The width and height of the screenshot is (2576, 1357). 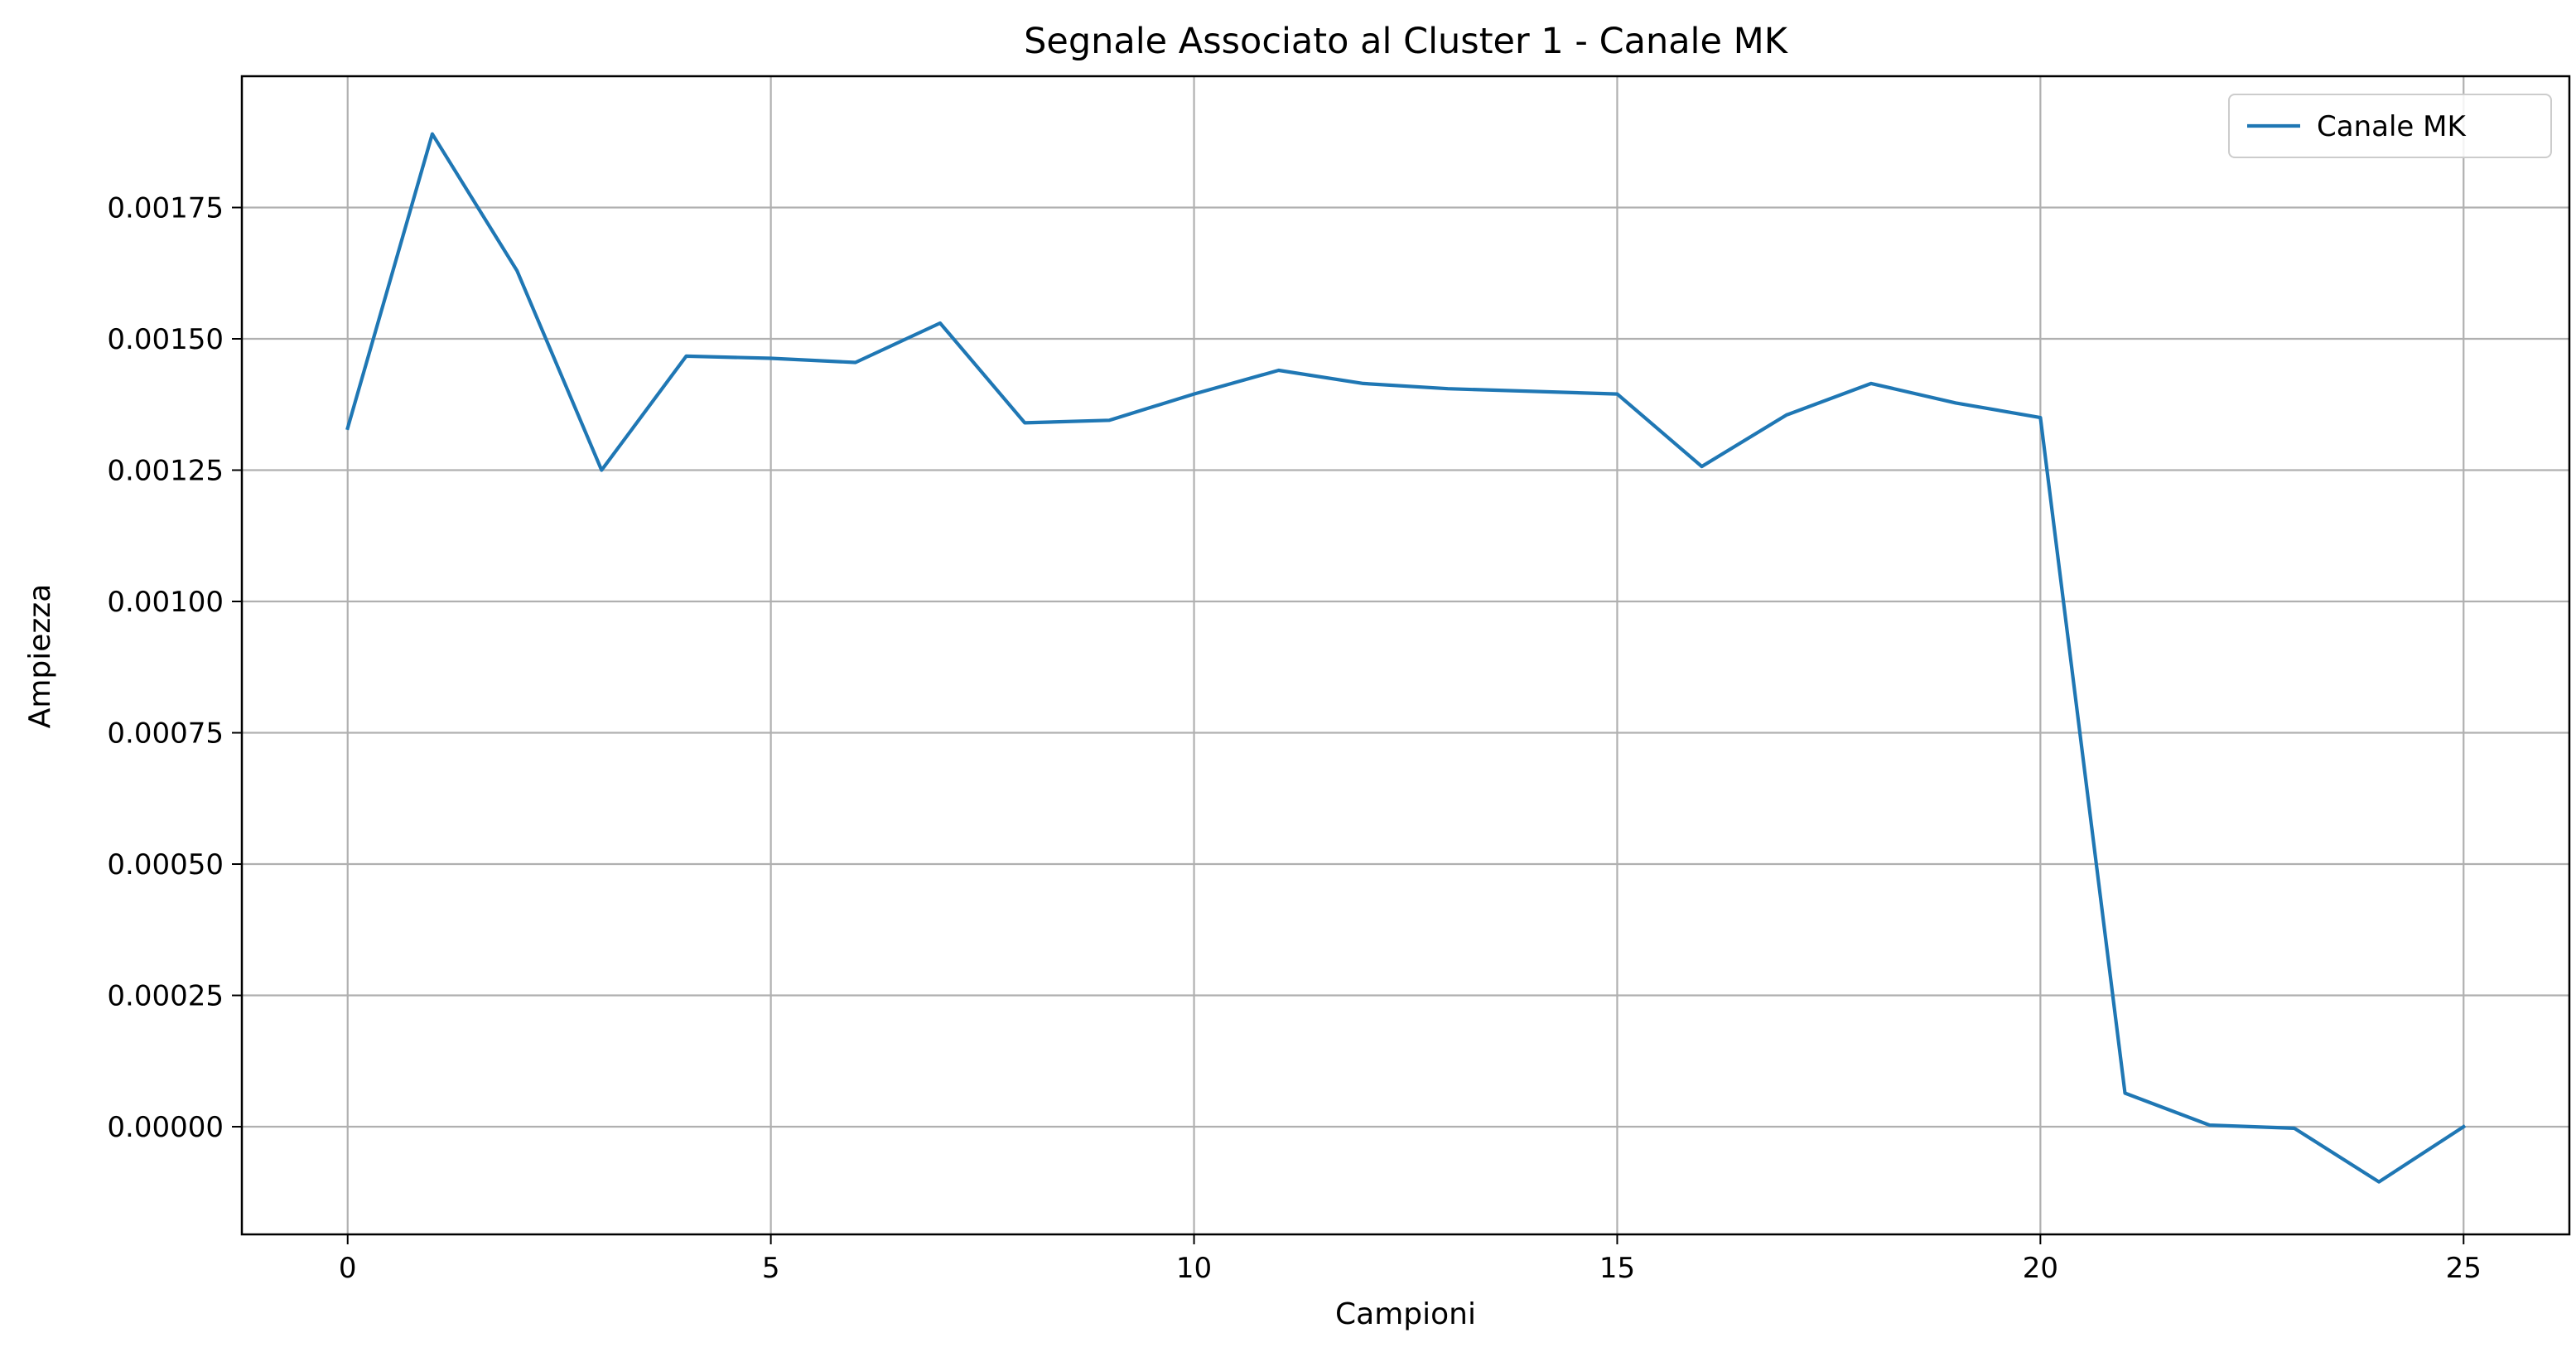 I want to click on legend: Canale MK, so click(x=2390, y=126).